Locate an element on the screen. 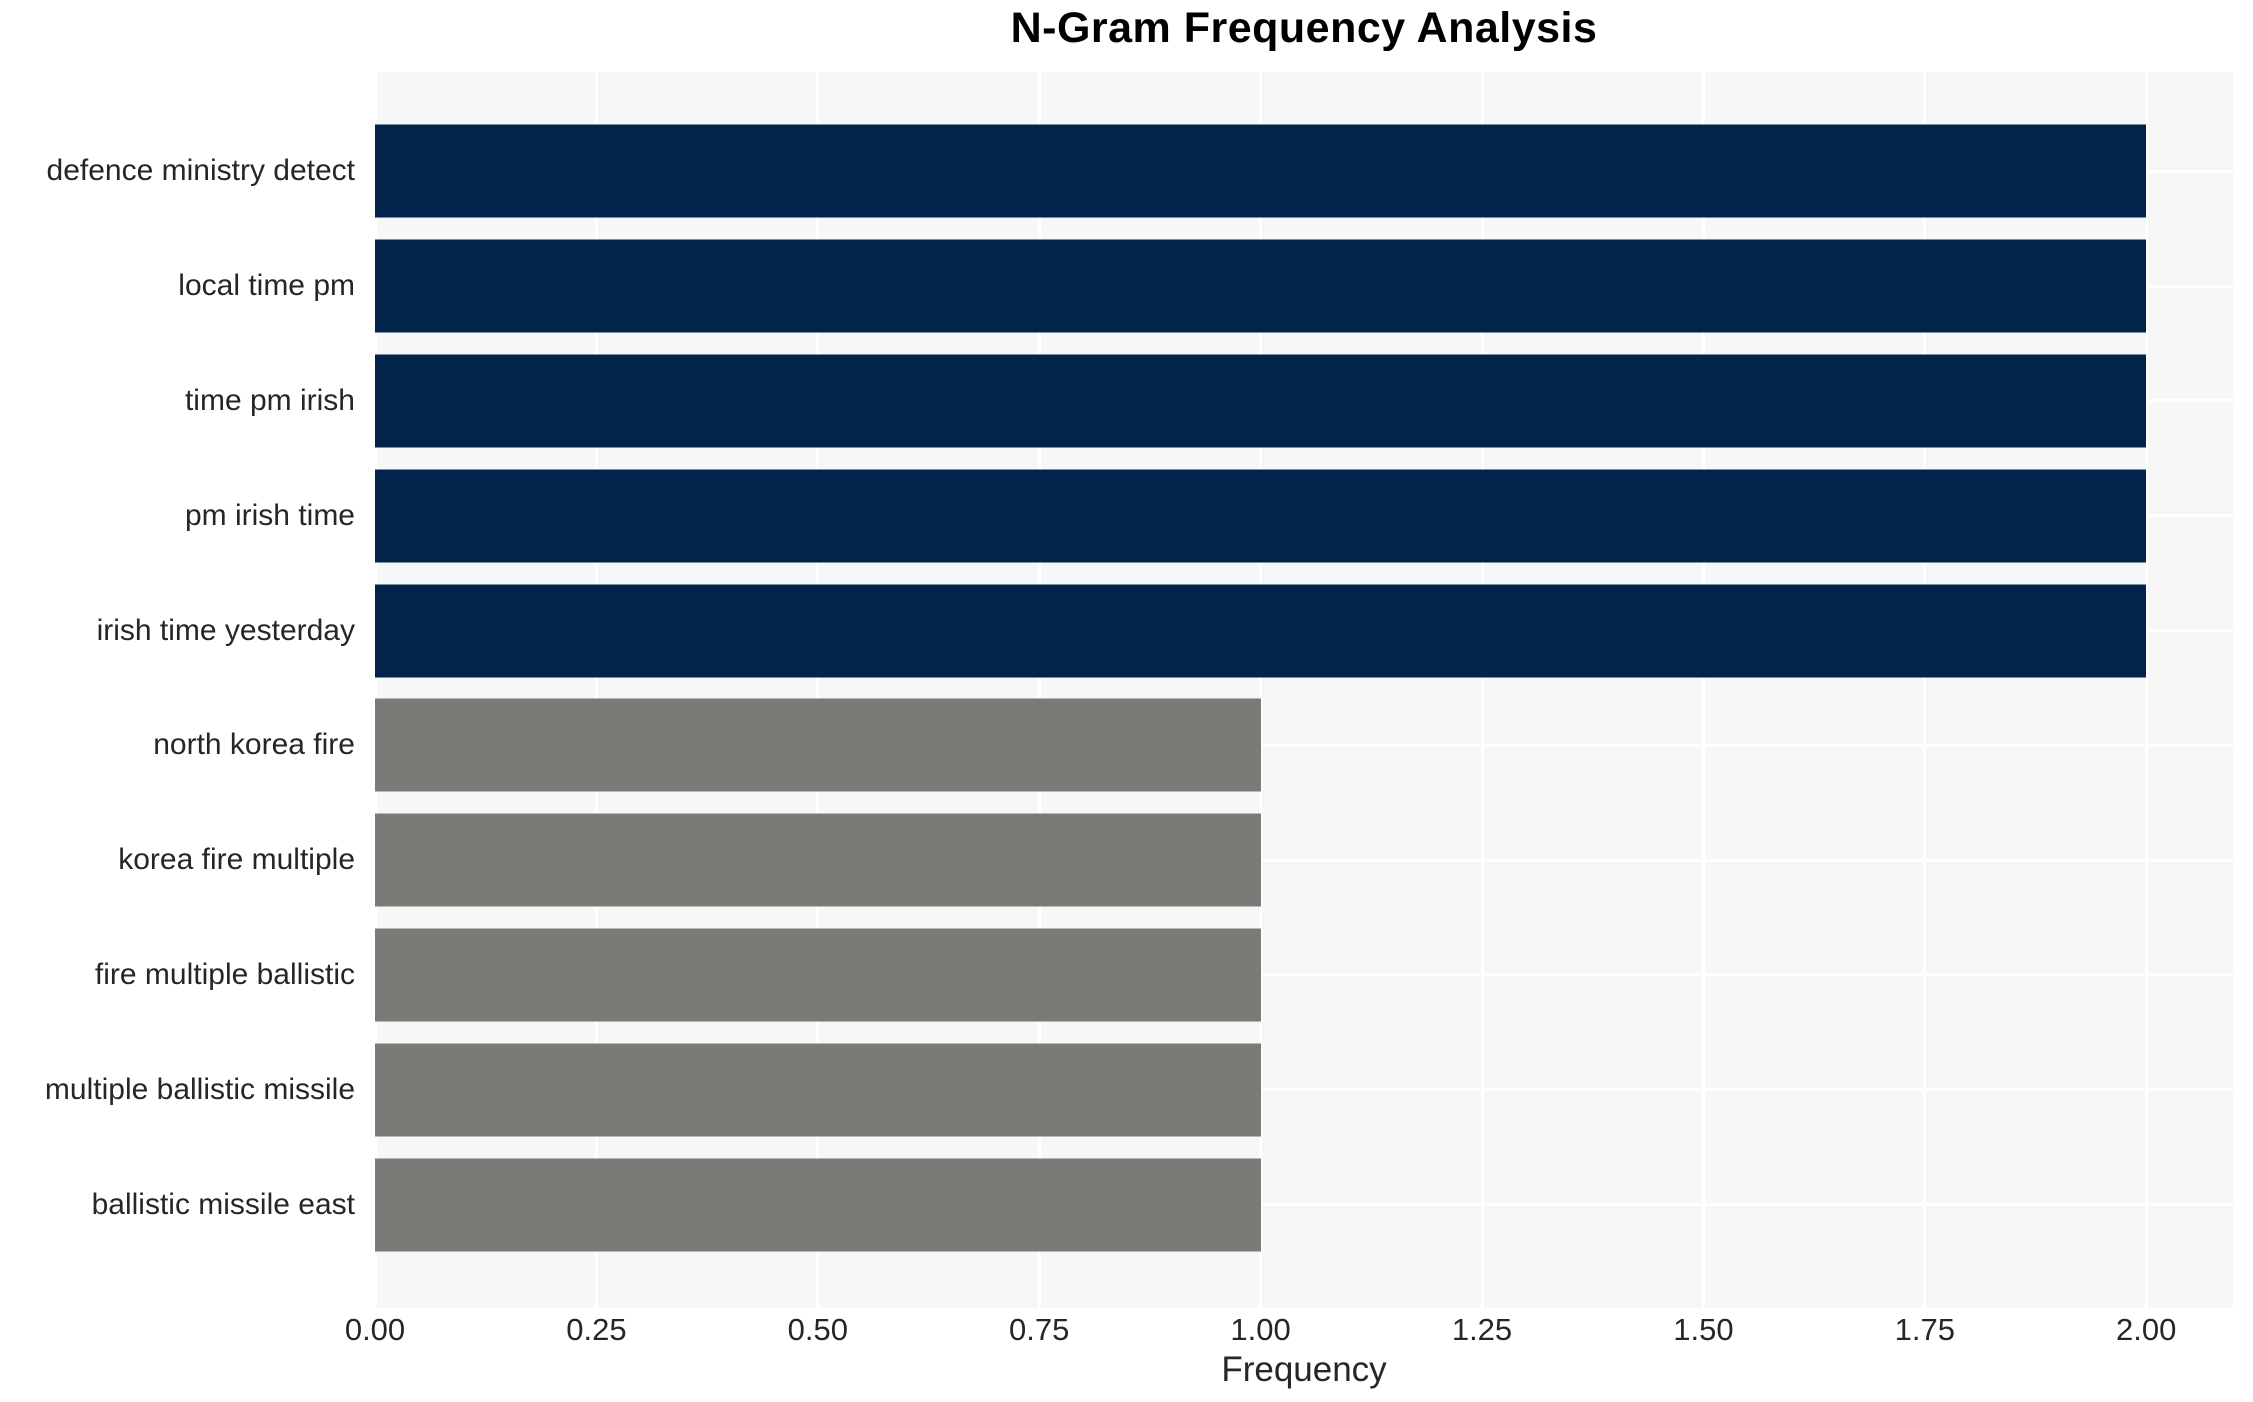  y-category-label: pm irish time is located at coordinates (269, 515).